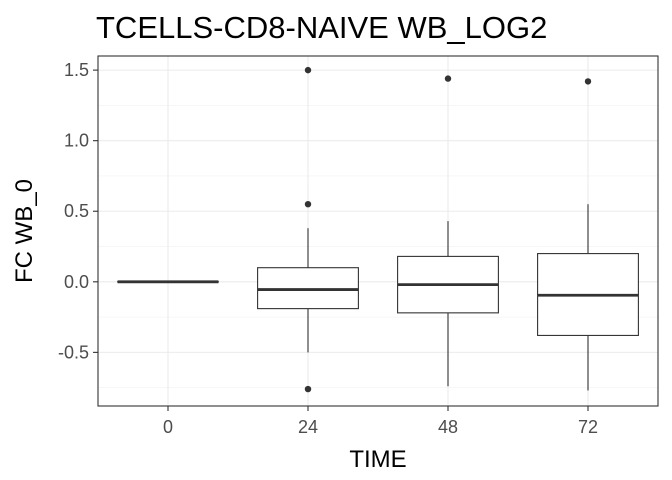  I want to click on y-tick-label: 0.0, so click(76, 282).